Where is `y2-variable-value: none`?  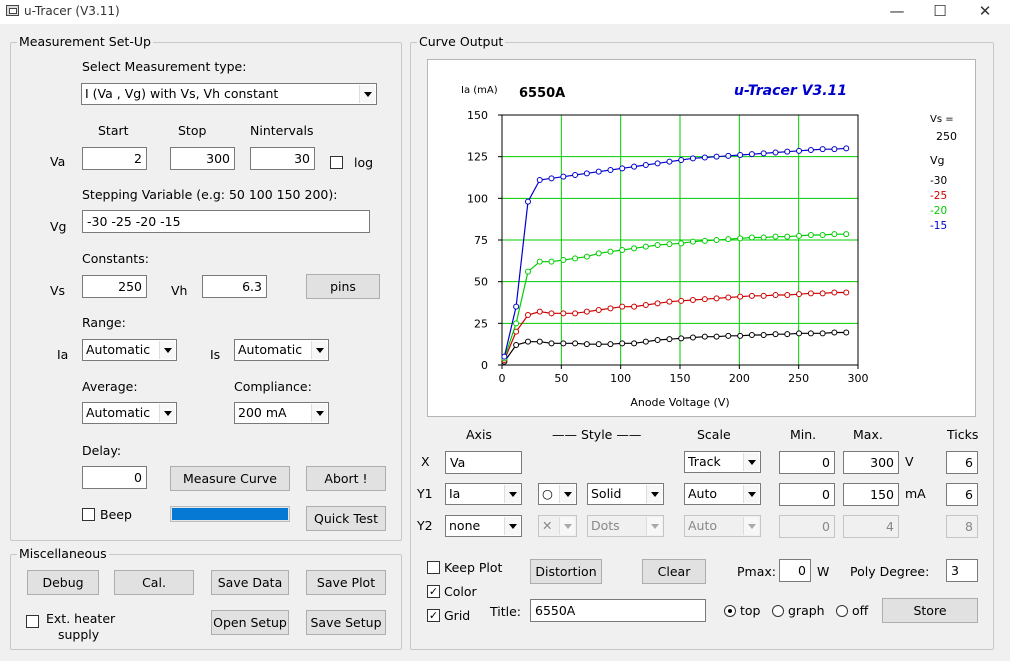 y2-variable-value: none is located at coordinates (465, 525).